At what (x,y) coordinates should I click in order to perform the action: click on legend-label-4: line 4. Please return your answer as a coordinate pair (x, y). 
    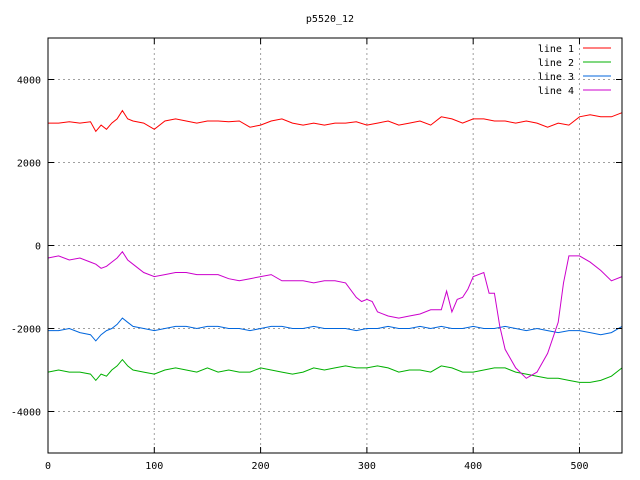
    Looking at the image, I should click on (556, 91).